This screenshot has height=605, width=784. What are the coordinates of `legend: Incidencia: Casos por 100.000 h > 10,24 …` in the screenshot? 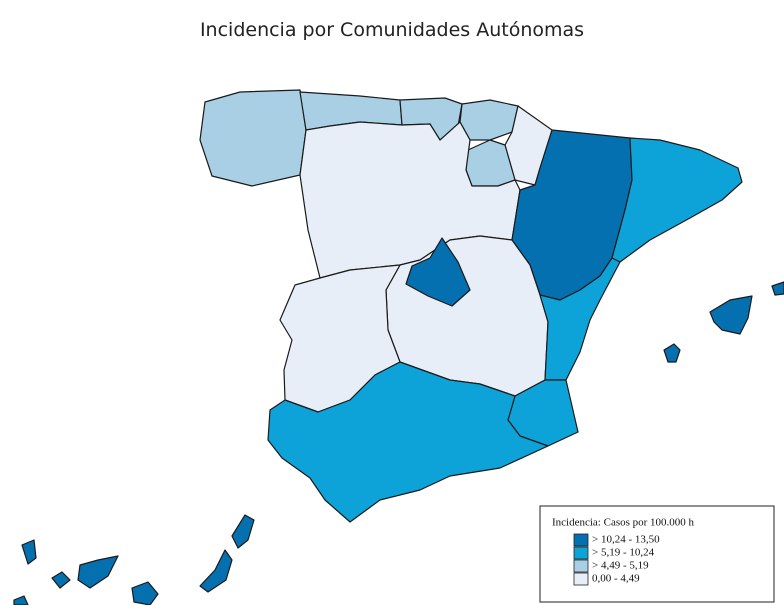 It's located at (657, 554).